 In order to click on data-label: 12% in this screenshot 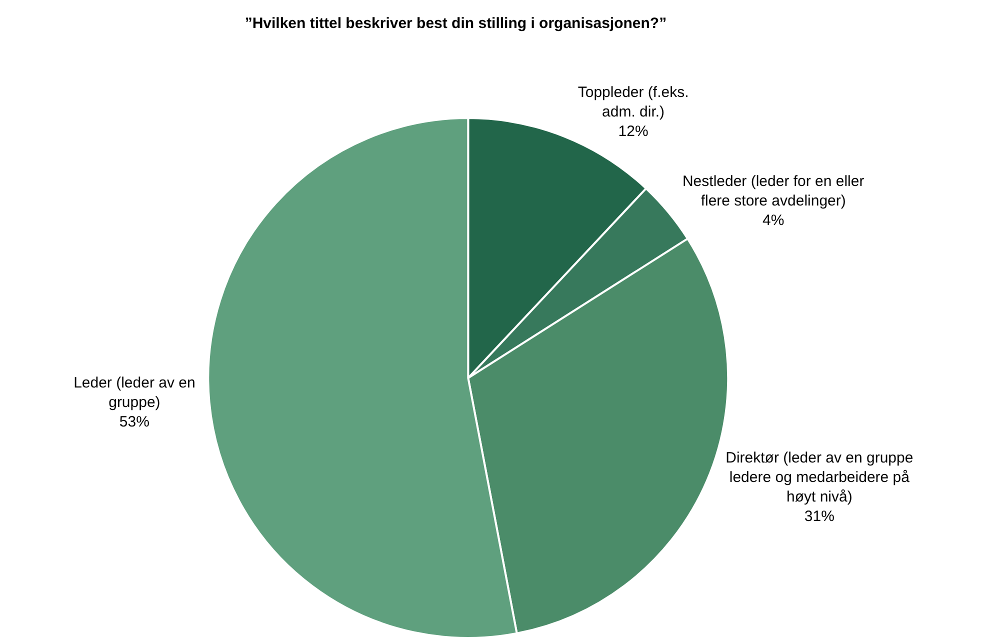, I will do `click(633, 131)`.